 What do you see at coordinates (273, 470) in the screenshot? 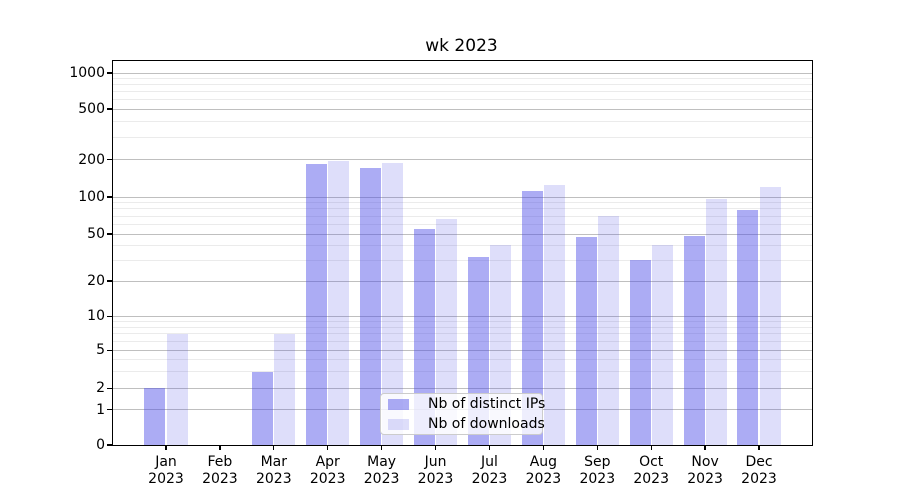
I see `x-tick-label: Mar 2023` at bounding box center [273, 470].